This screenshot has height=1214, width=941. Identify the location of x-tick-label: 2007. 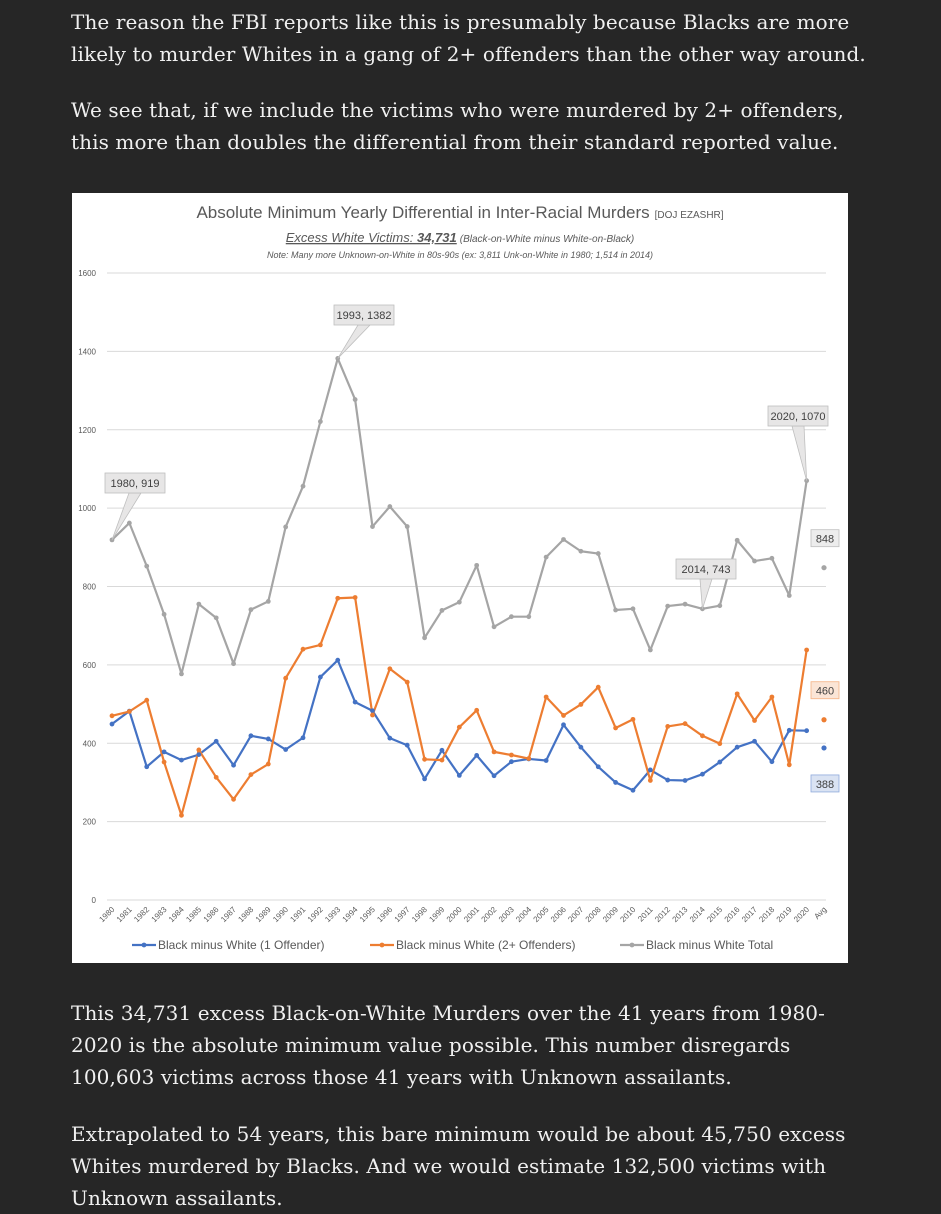
(575, 914).